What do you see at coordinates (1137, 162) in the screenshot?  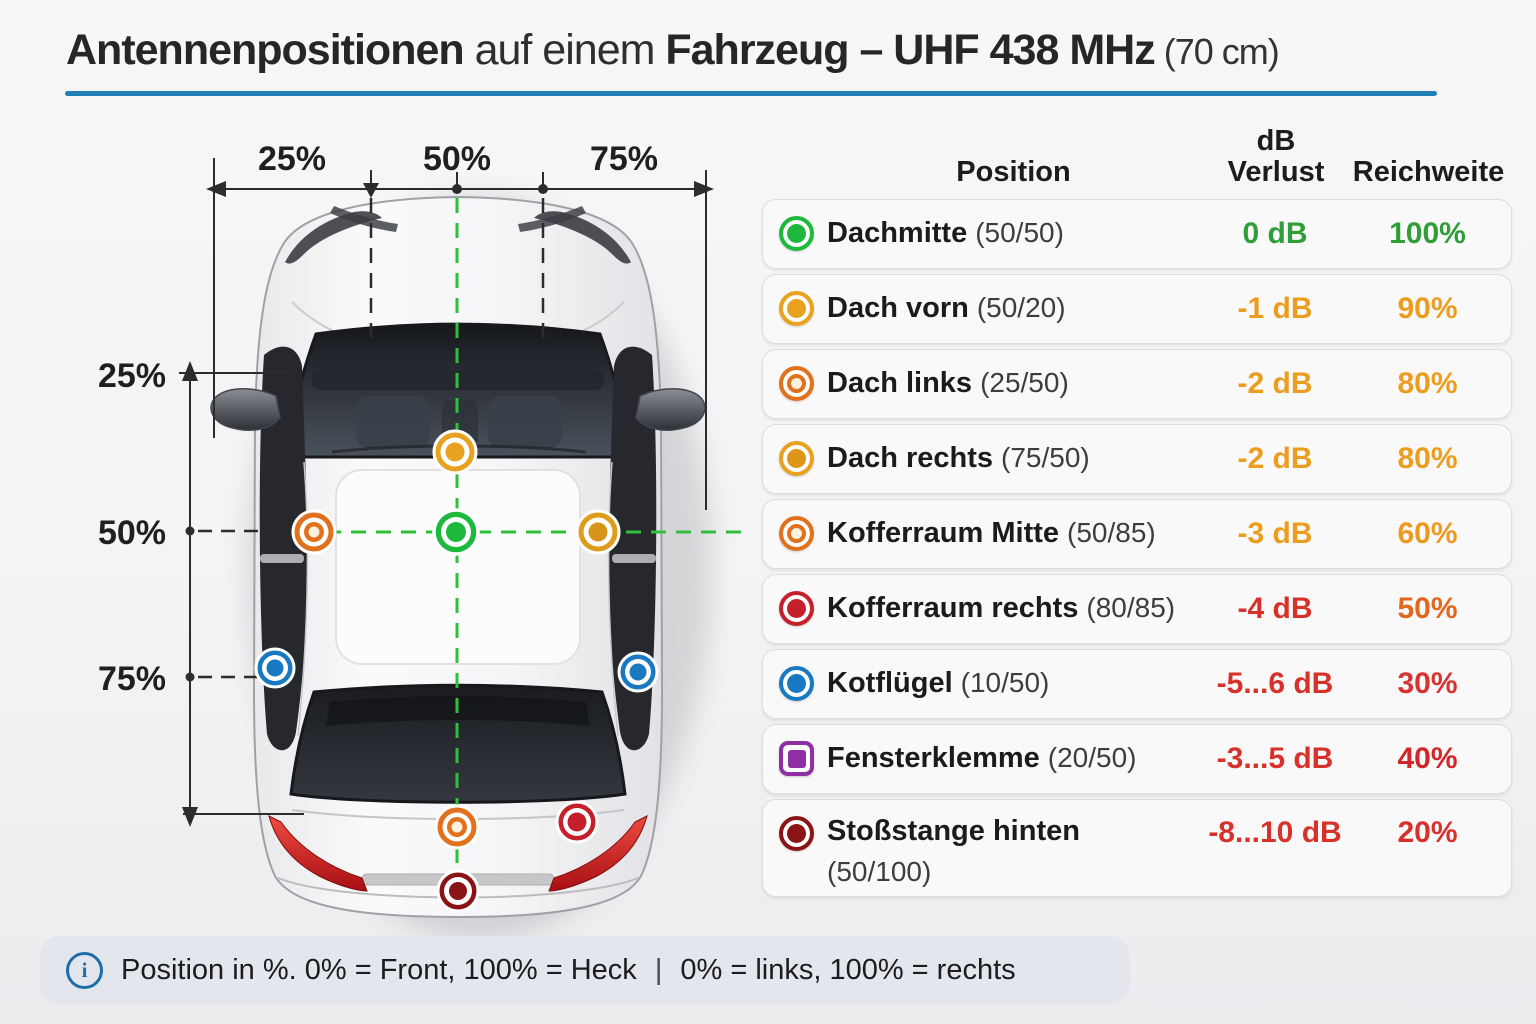 I see `table-header: Position dB Verlust Reichweite` at bounding box center [1137, 162].